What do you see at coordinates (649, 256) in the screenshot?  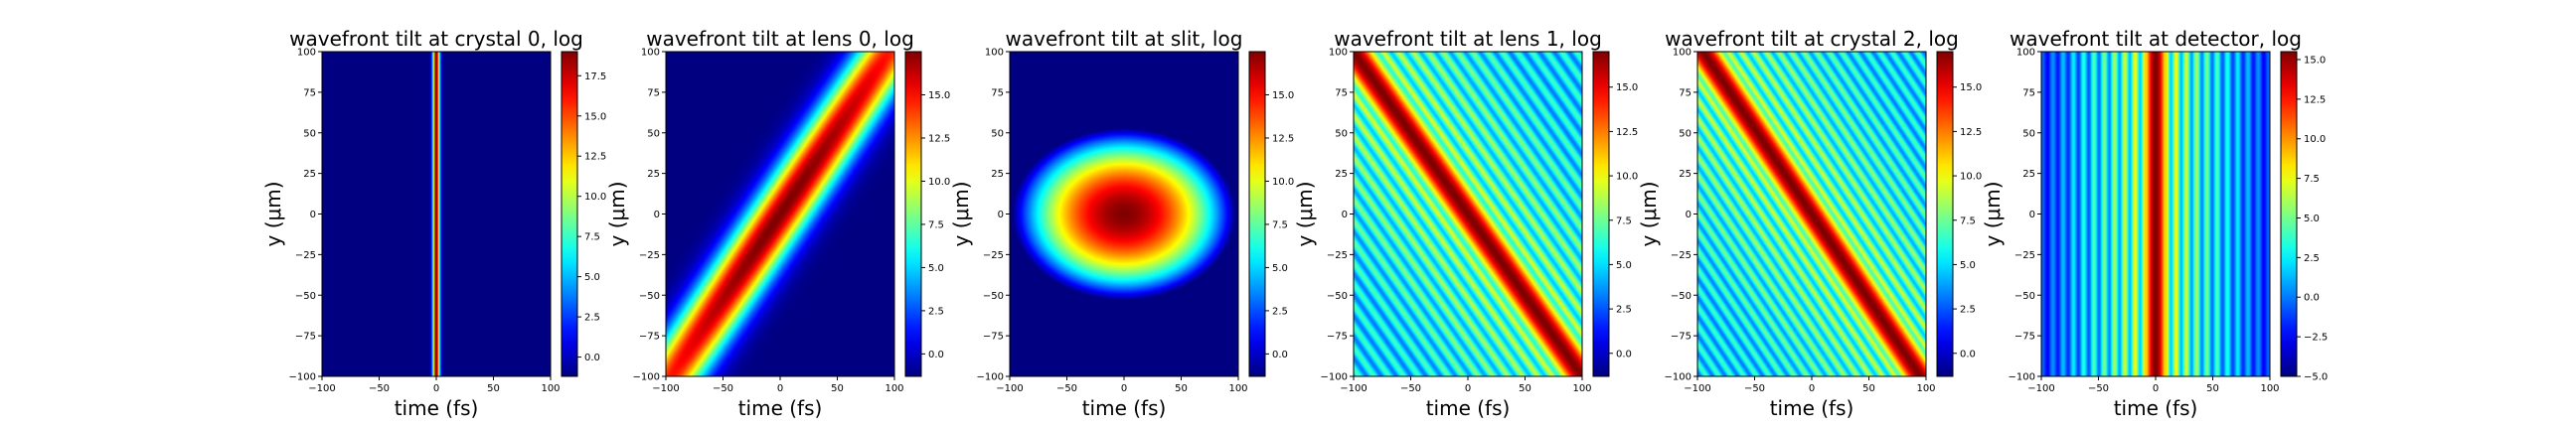 I see `y-tick-label-1-5: −25` at bounding box center [649, 256].